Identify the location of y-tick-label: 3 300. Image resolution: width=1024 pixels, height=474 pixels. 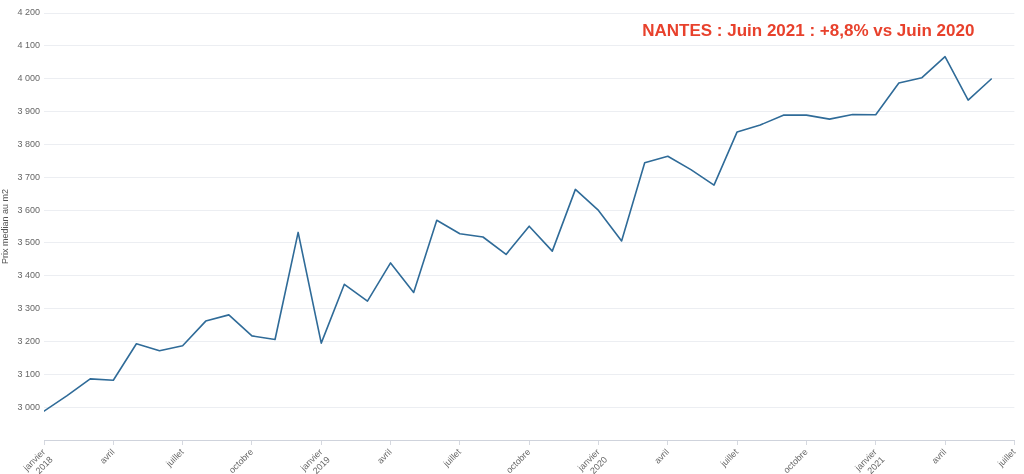
(28, 308).